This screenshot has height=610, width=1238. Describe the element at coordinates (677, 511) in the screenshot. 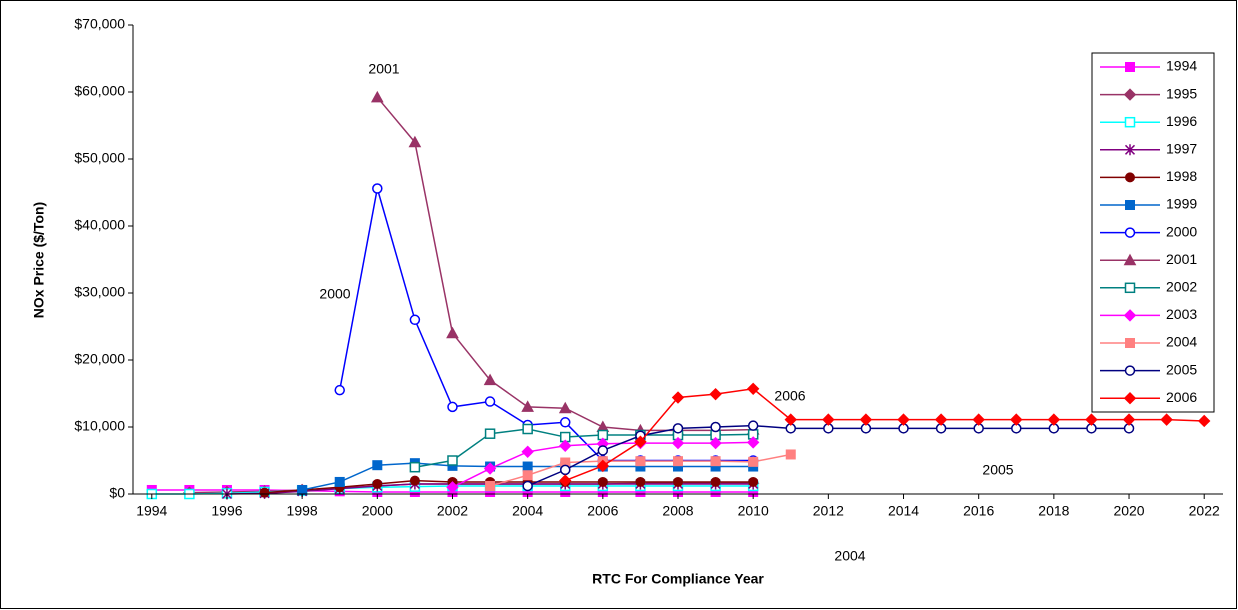

I see `x-tick-label: 2008` at that location.